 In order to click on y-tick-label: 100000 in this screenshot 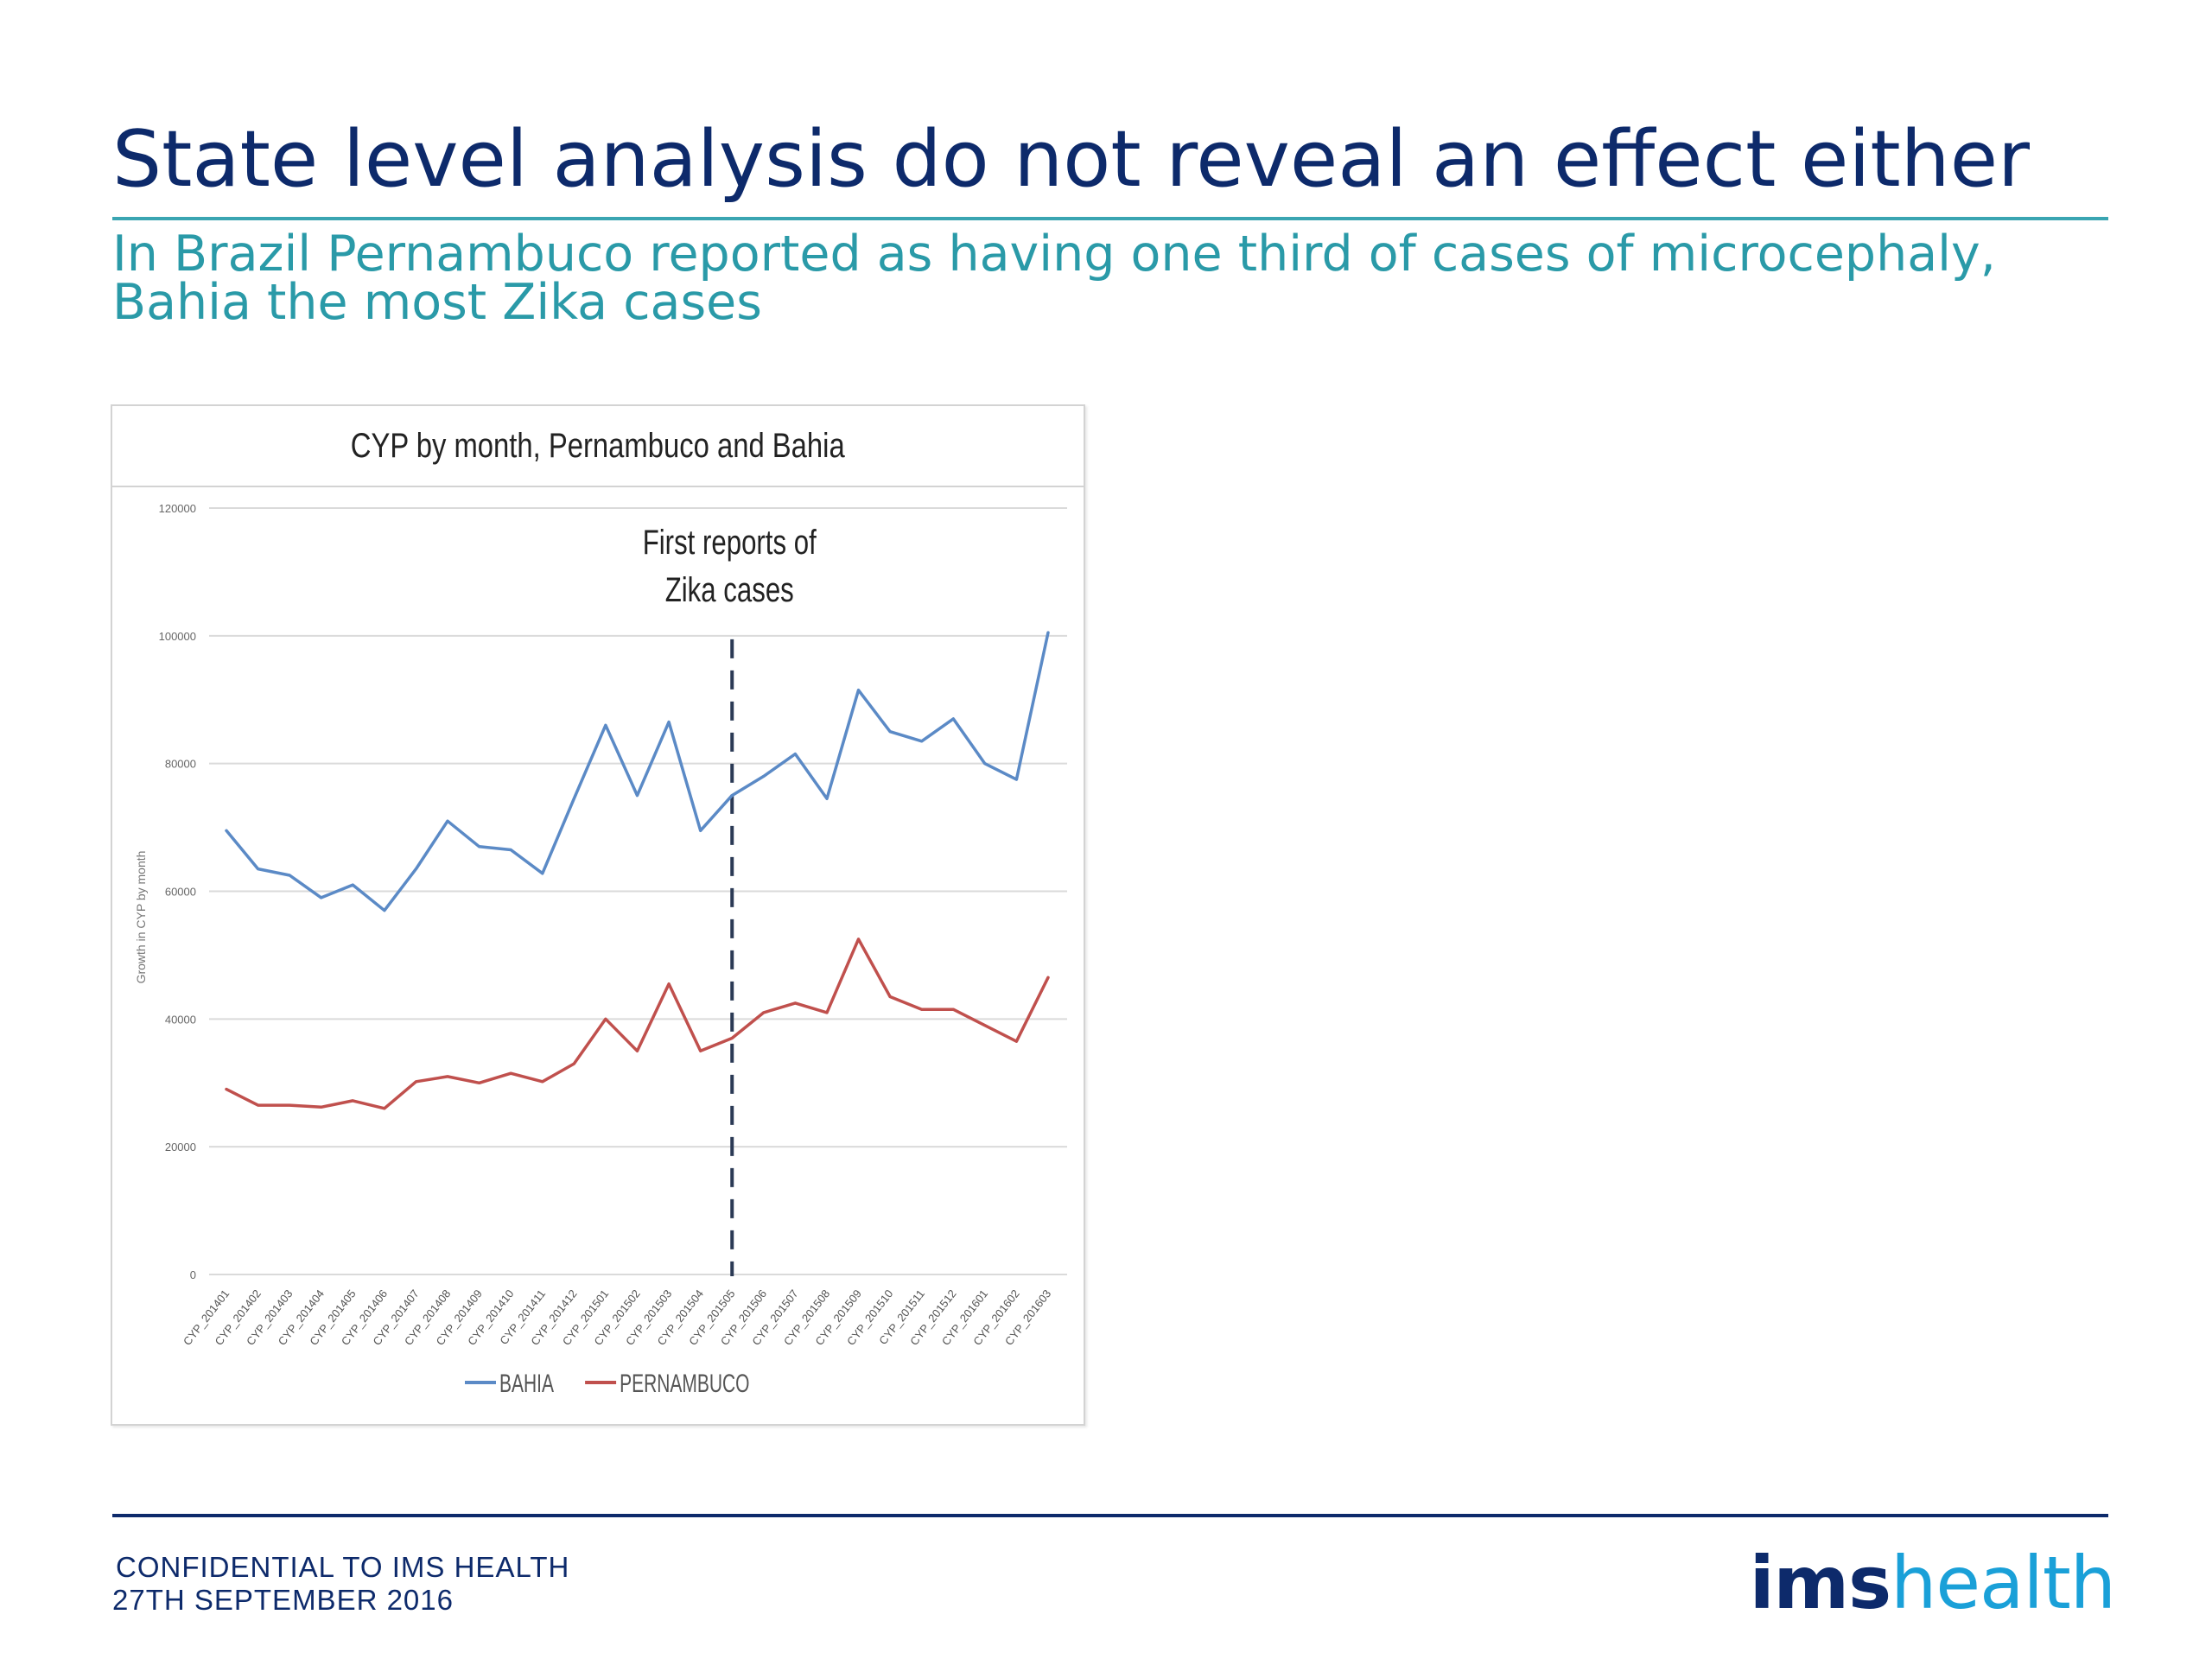, I will do `click(177, 636)`.